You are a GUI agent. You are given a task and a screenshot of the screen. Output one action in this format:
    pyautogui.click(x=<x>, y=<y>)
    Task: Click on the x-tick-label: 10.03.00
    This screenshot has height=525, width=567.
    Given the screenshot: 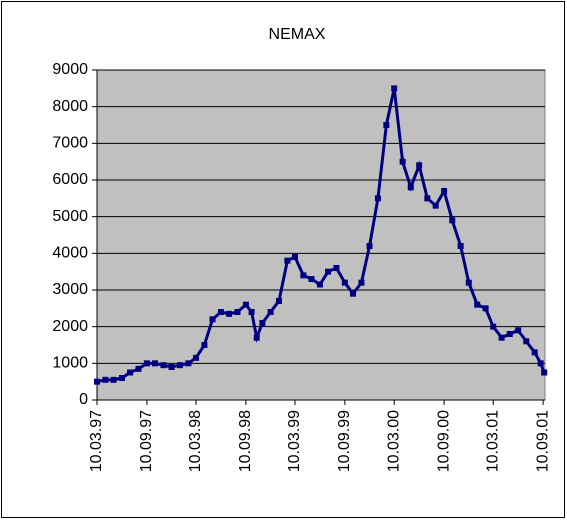 What is the action you would take?
    pyautogui.click(x=393, y=441)
    